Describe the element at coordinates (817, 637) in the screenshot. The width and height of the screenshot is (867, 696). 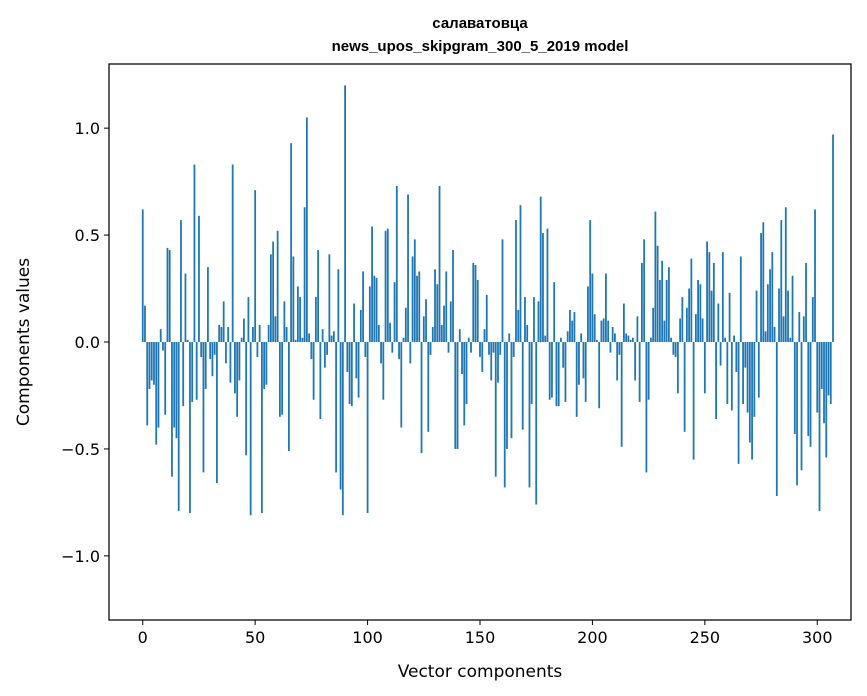
I see `x-tick-label: 300` at that location.